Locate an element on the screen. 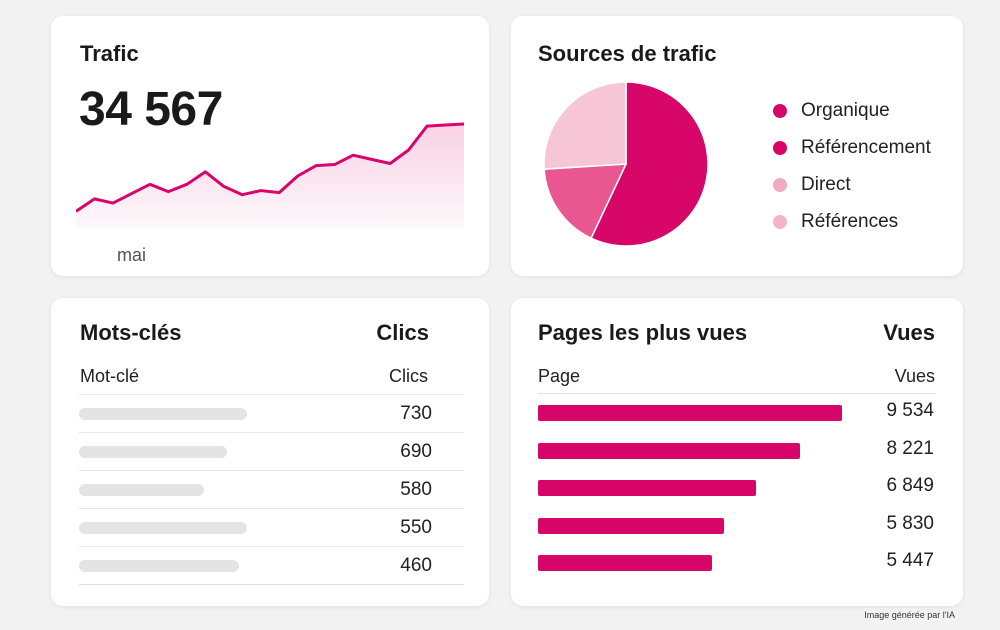 Image resolution: width=1000 pixels, height=630 pixels. table-row: 550 is located at coordinates (271, 527).